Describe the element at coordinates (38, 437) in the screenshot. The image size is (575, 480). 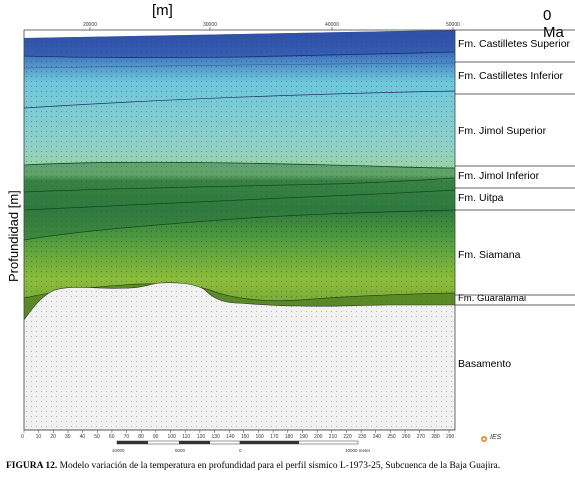
I see `bottom-axis-tick-label: 10` at that location.